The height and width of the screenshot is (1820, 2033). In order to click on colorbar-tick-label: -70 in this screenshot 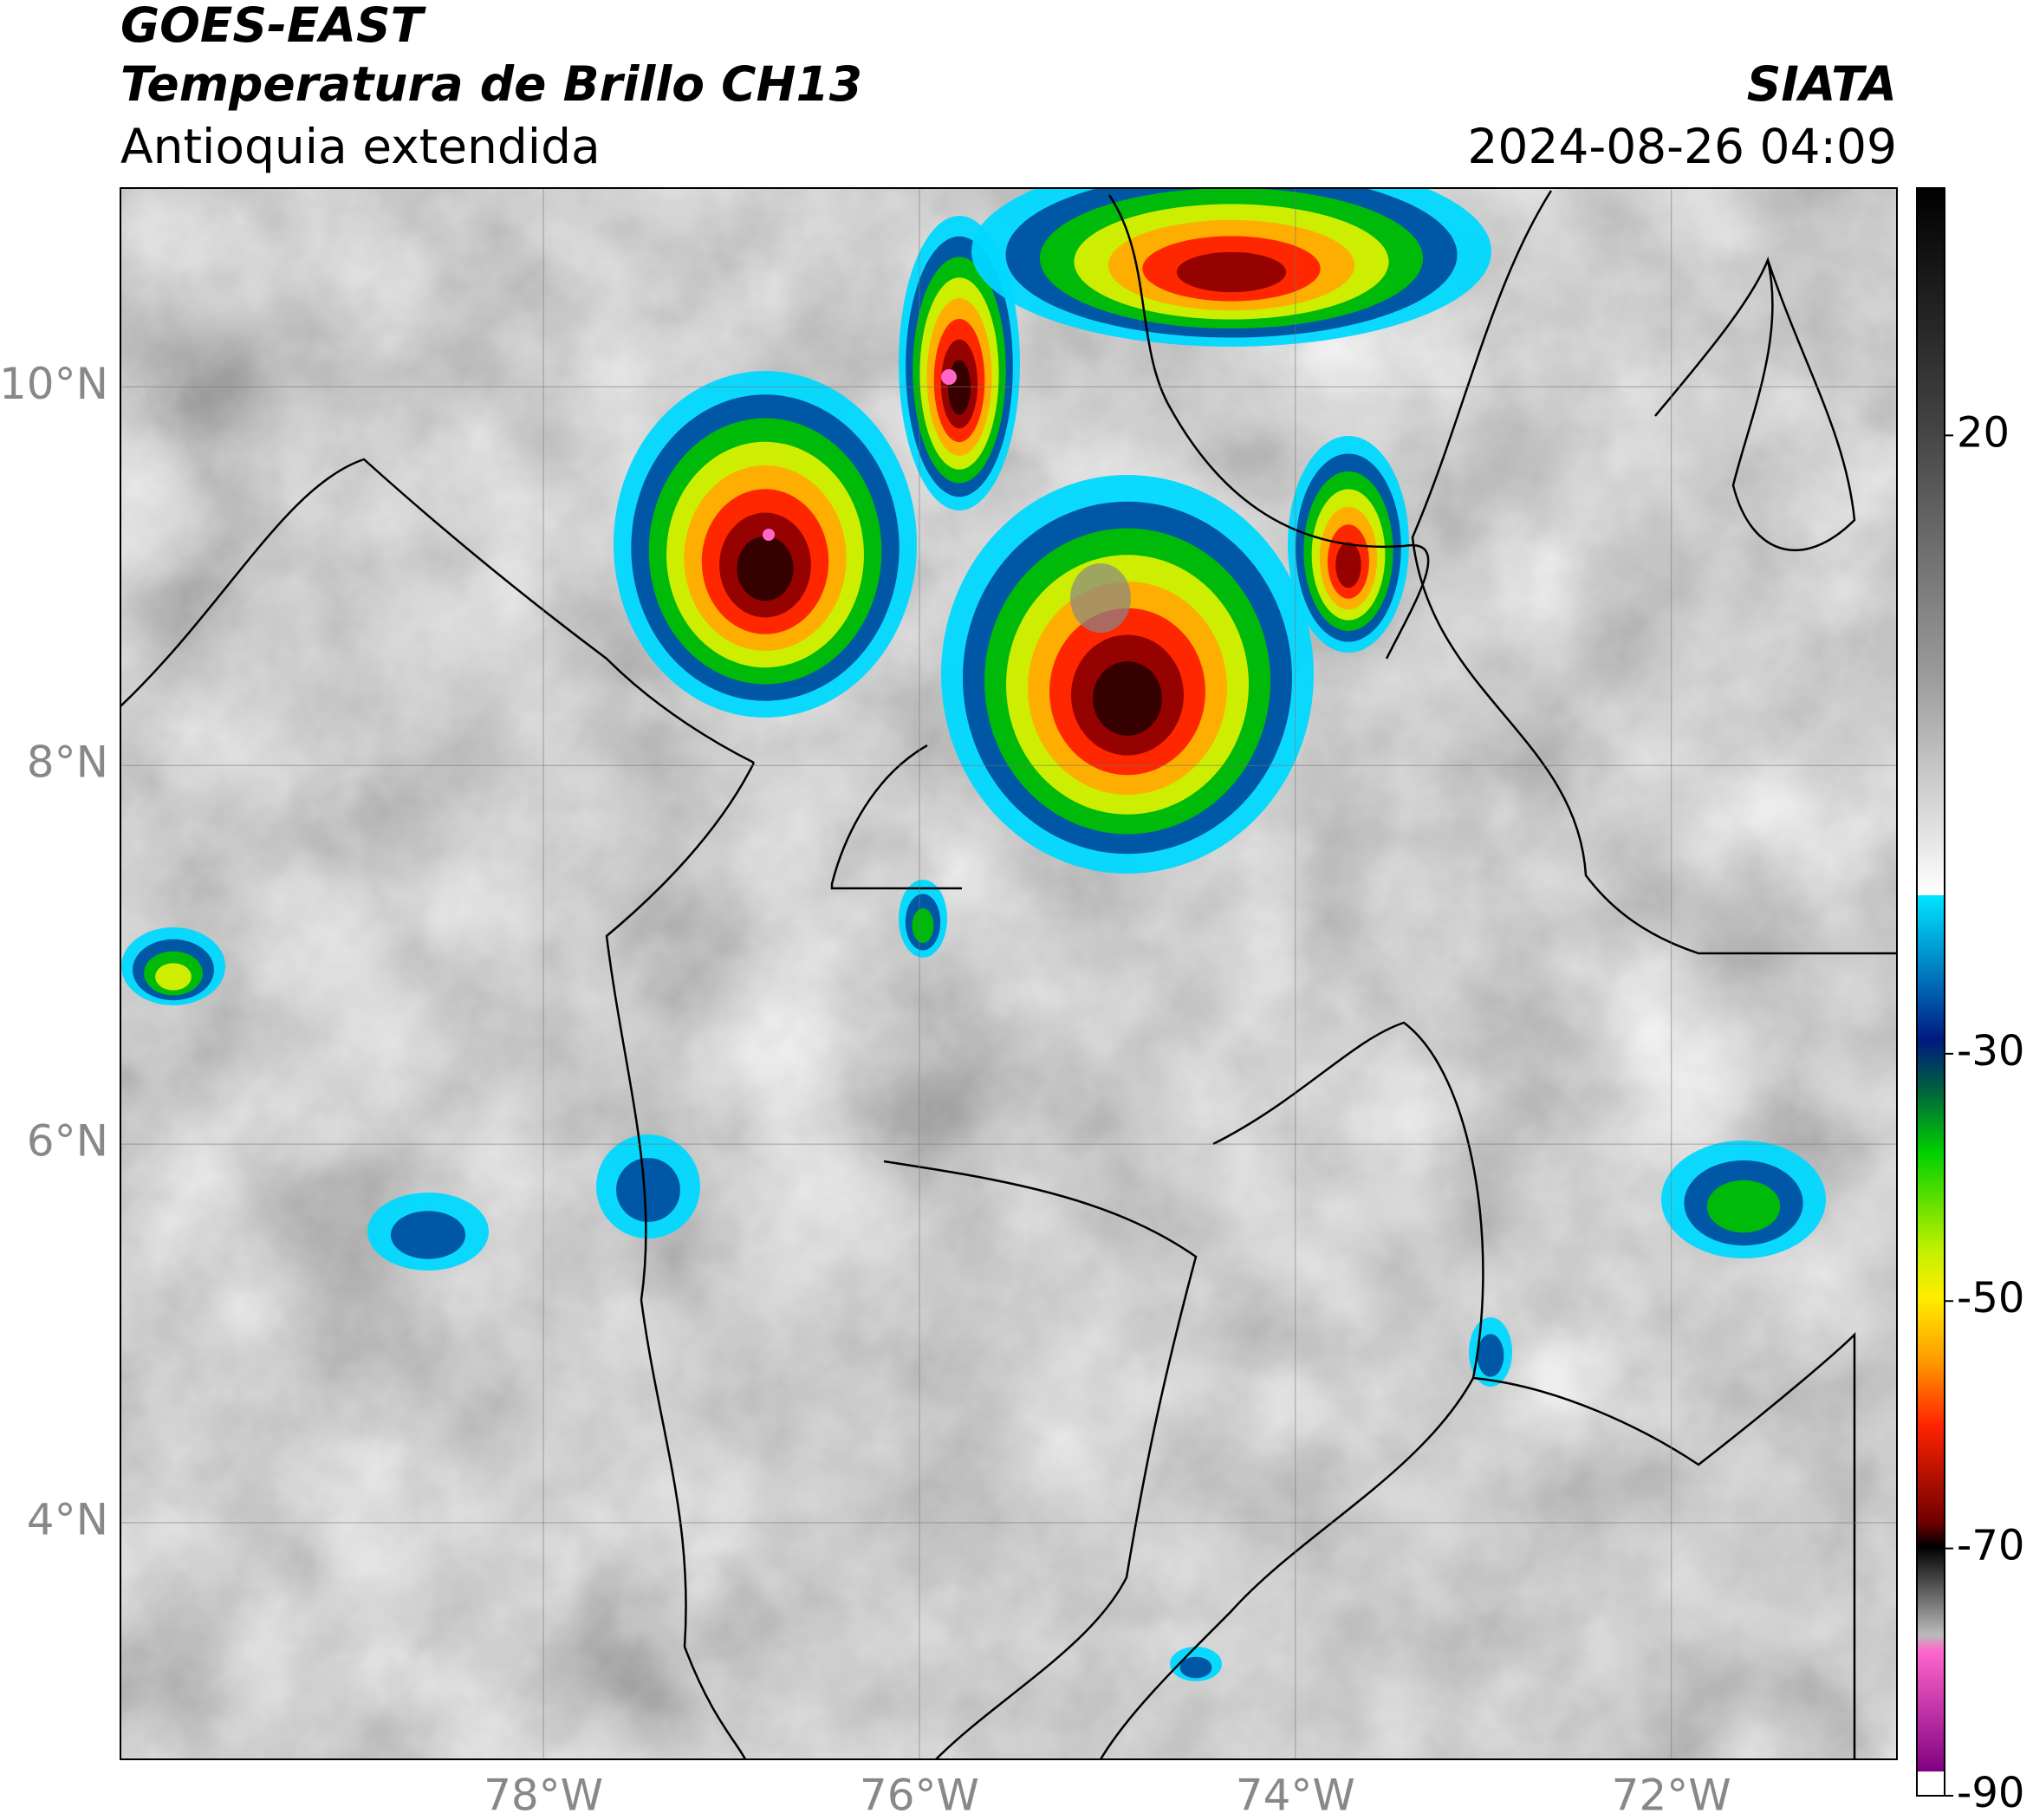, I will do `click(1990, 1546)`.